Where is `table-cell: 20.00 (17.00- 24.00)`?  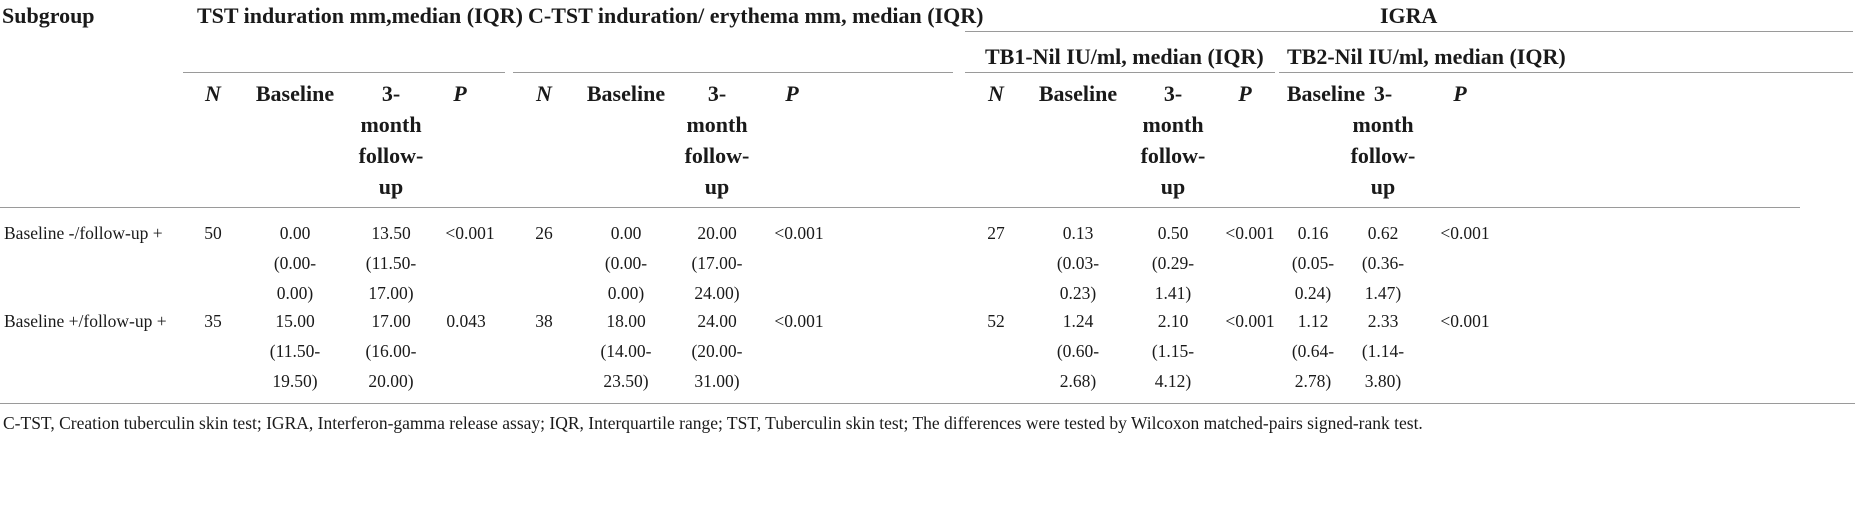 table-cell: 20.00 (17.00- 24.00) is located at coordinates (717, 263).